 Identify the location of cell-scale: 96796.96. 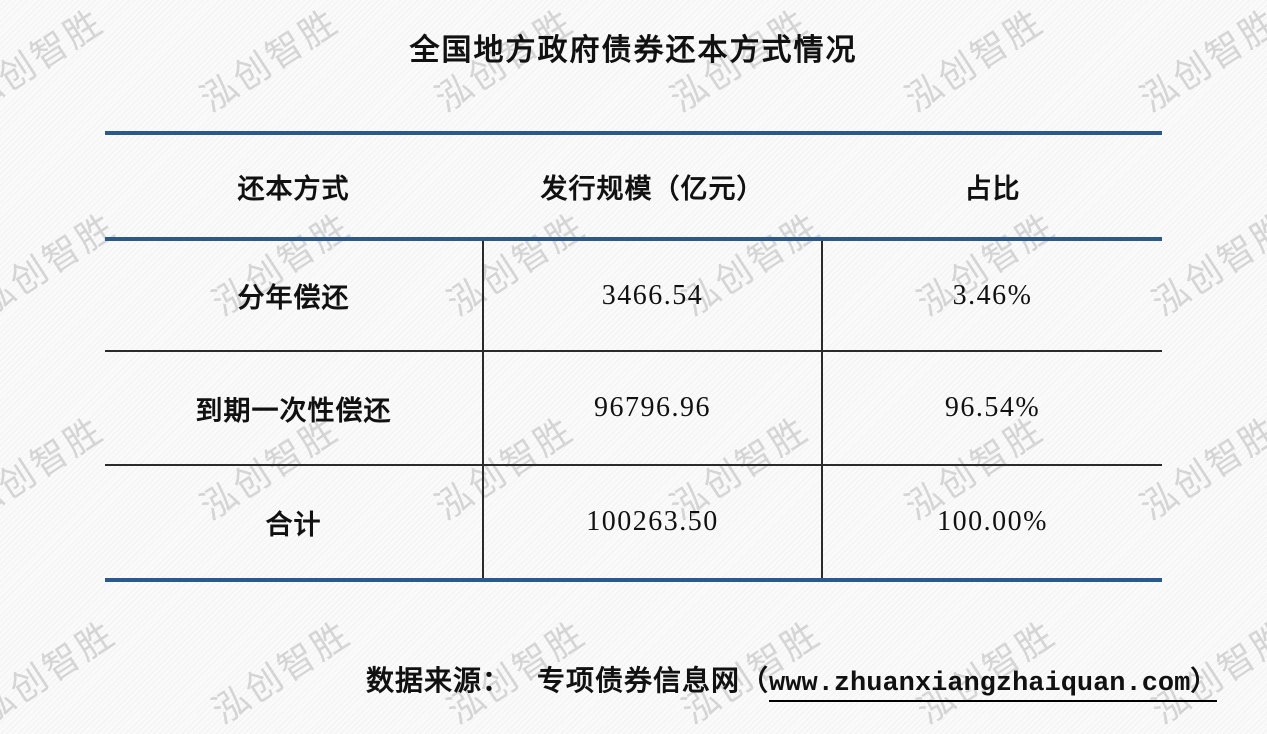
(652, 408).